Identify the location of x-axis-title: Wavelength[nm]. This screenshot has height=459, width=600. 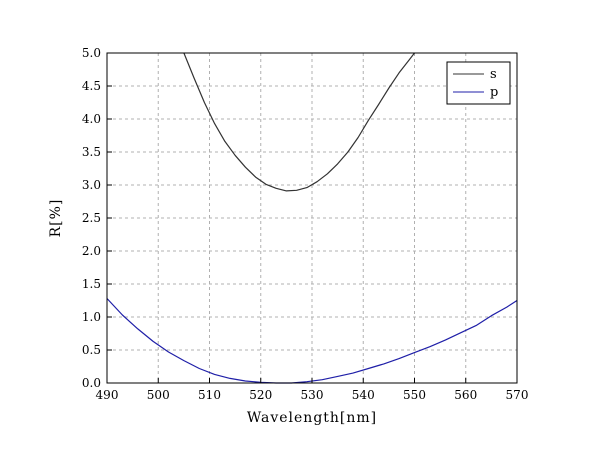
(312, 418).